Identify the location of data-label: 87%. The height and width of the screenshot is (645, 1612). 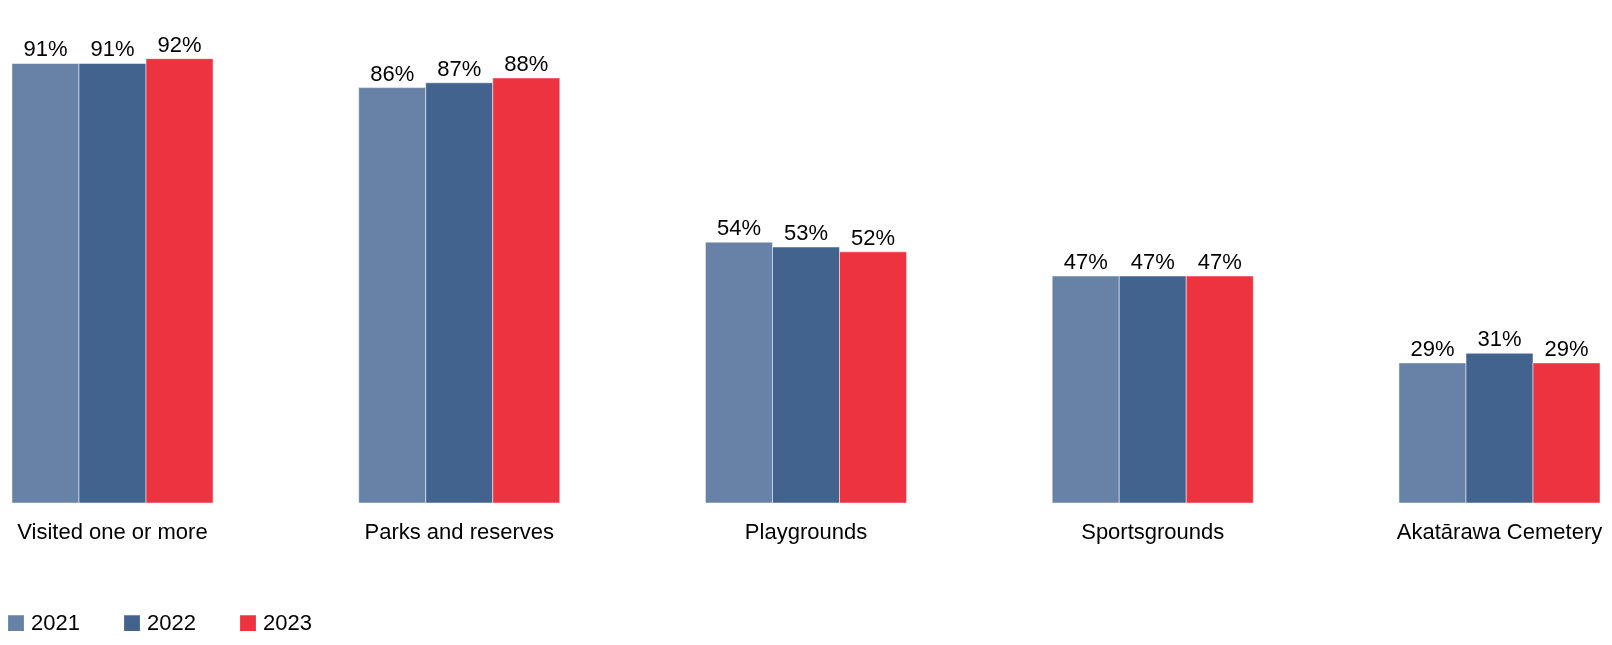
(459, 68).